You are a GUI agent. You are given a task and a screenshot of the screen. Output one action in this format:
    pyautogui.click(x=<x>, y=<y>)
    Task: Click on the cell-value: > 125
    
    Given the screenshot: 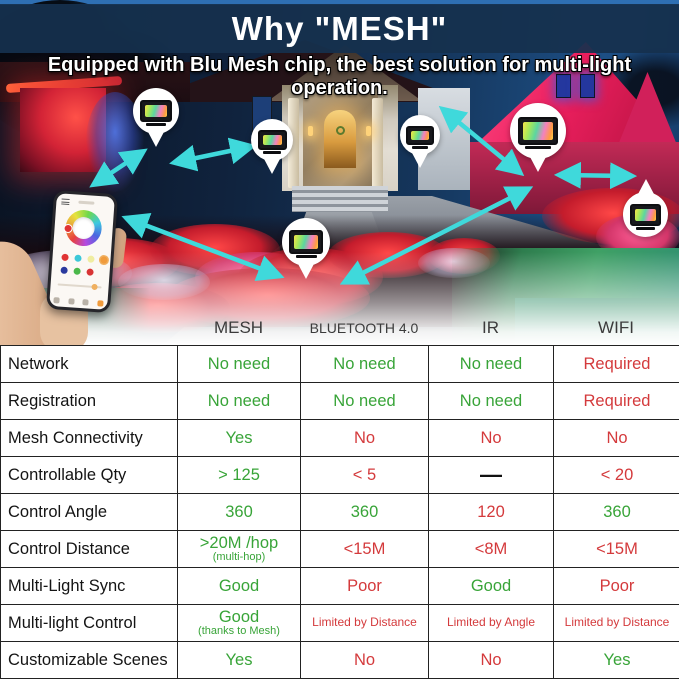 What is the action you would take?
    pyautogui.click(x=239, y=474)
    